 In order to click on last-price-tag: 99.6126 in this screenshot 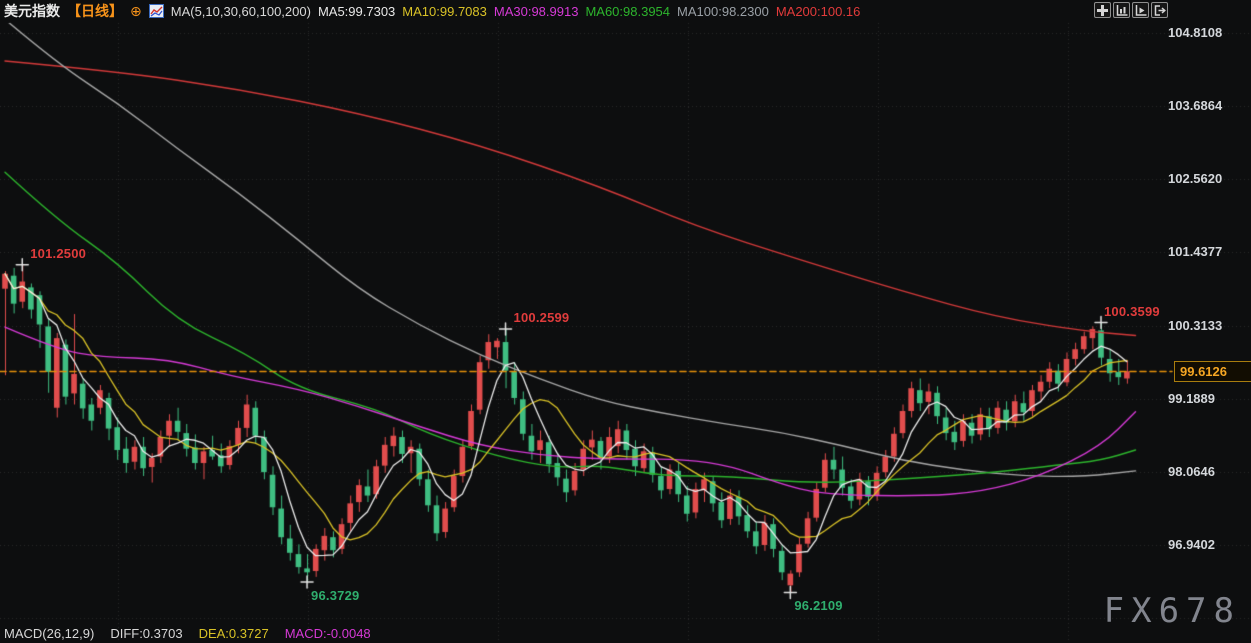, I will do `click(1212, 372)`.